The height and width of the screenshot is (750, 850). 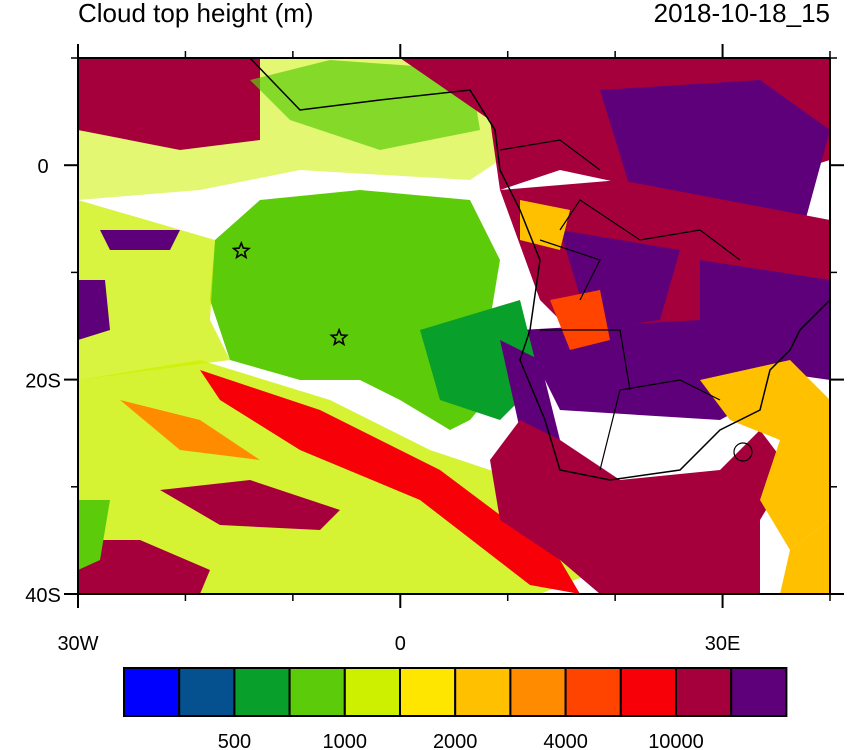 What do you see at coordinates (290, 293) in the screenshot?
I see `markers` at bounding box center [290, 293].